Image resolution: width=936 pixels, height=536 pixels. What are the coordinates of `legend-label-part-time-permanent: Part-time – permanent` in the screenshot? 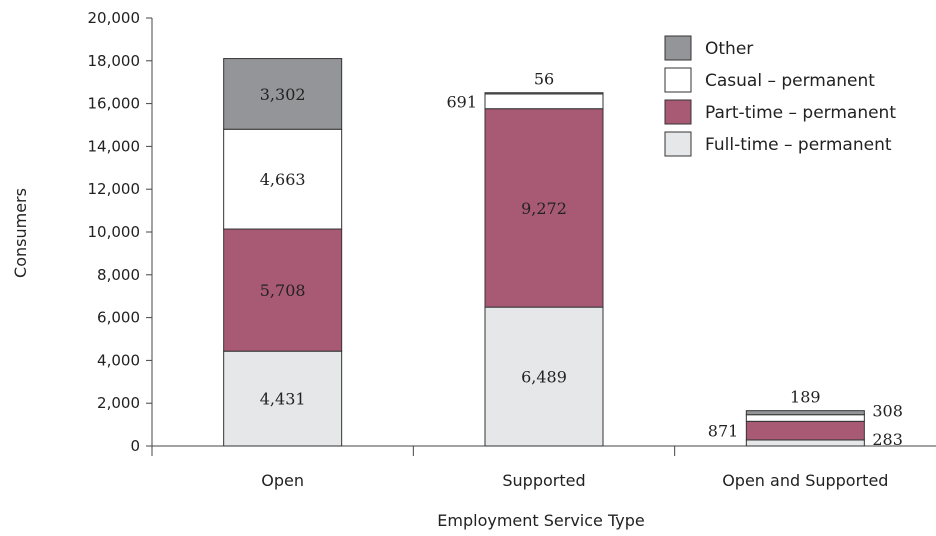 It's located at (800, 113).